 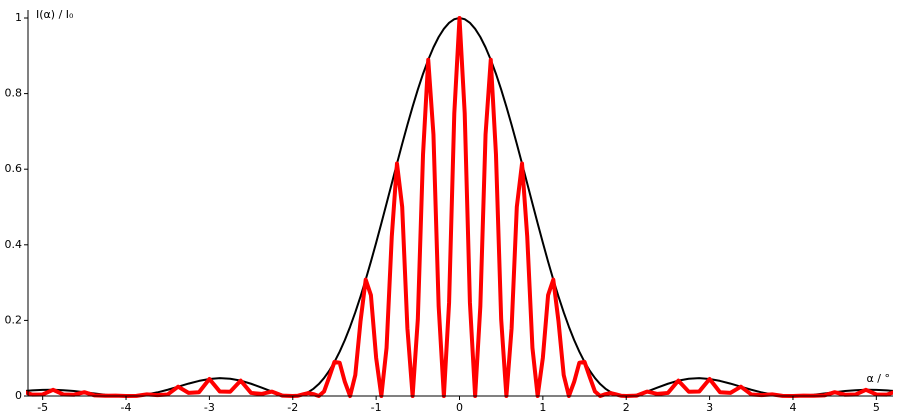 I want to click on y-tick-label: 0.6, so click(x=14, y=168).